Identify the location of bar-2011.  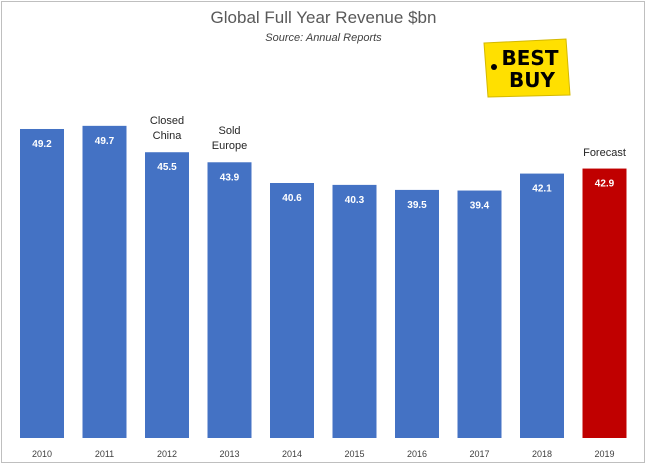
(104, 281).